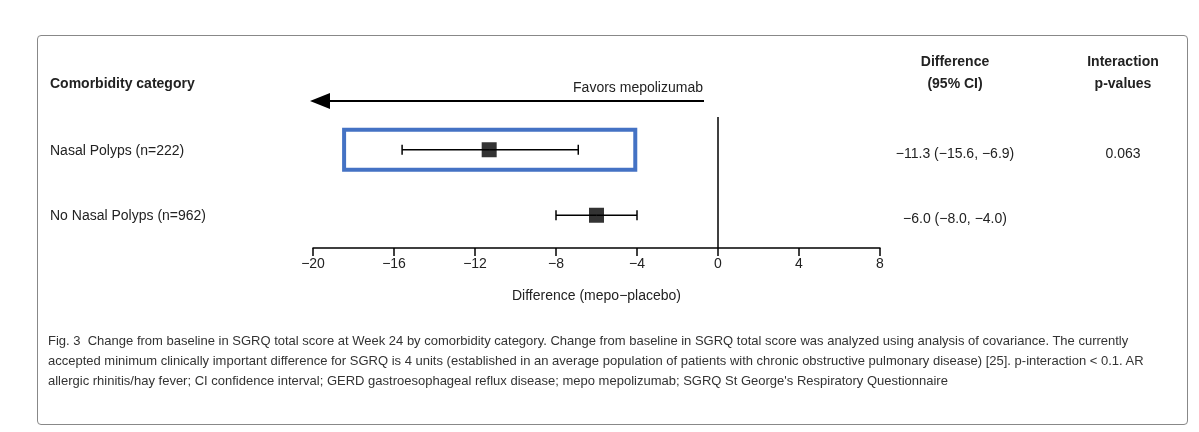 Image resolution: width=1199 pixels, height=432 pixels. Describe the element at coordinates (117, 149) in the screenshot. I see `y-tick-label: Nasal Polyps (n=222)` at that location.